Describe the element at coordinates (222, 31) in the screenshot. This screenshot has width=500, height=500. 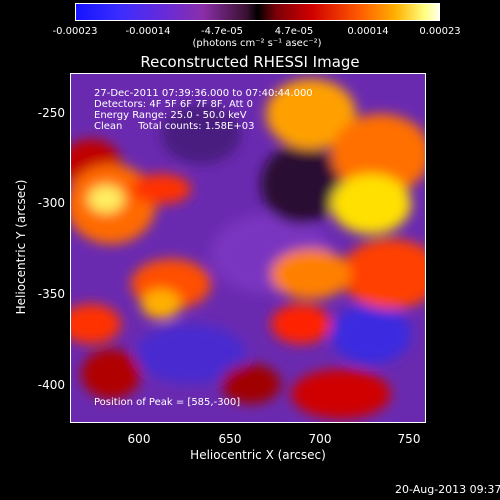
I see `colorbar-tick: -4.7e-05` at that location.